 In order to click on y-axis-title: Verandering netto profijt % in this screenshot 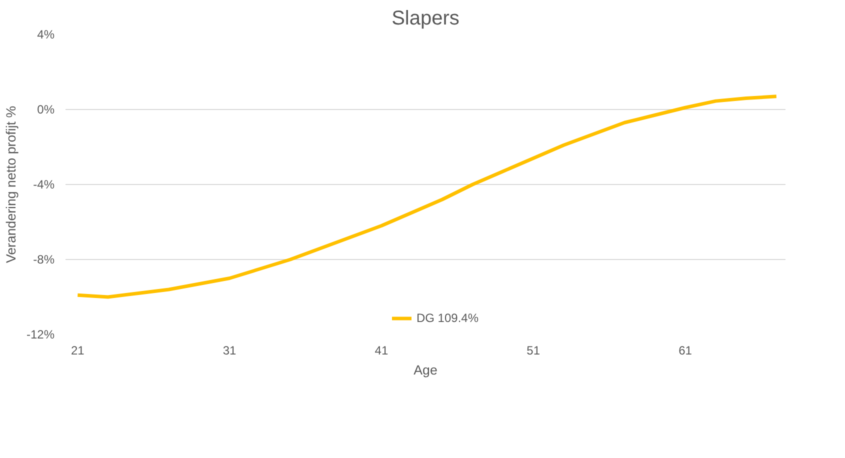, I will do `click(10, 185)`.